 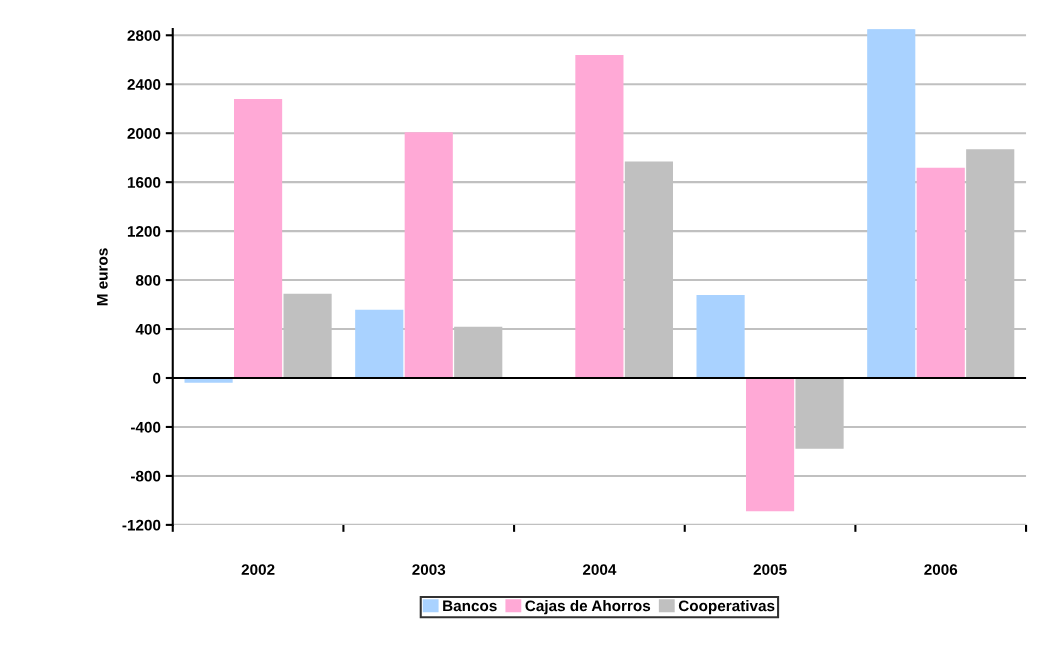 I want to click on x-tick-label: 2005, so click(x=770, y=569).